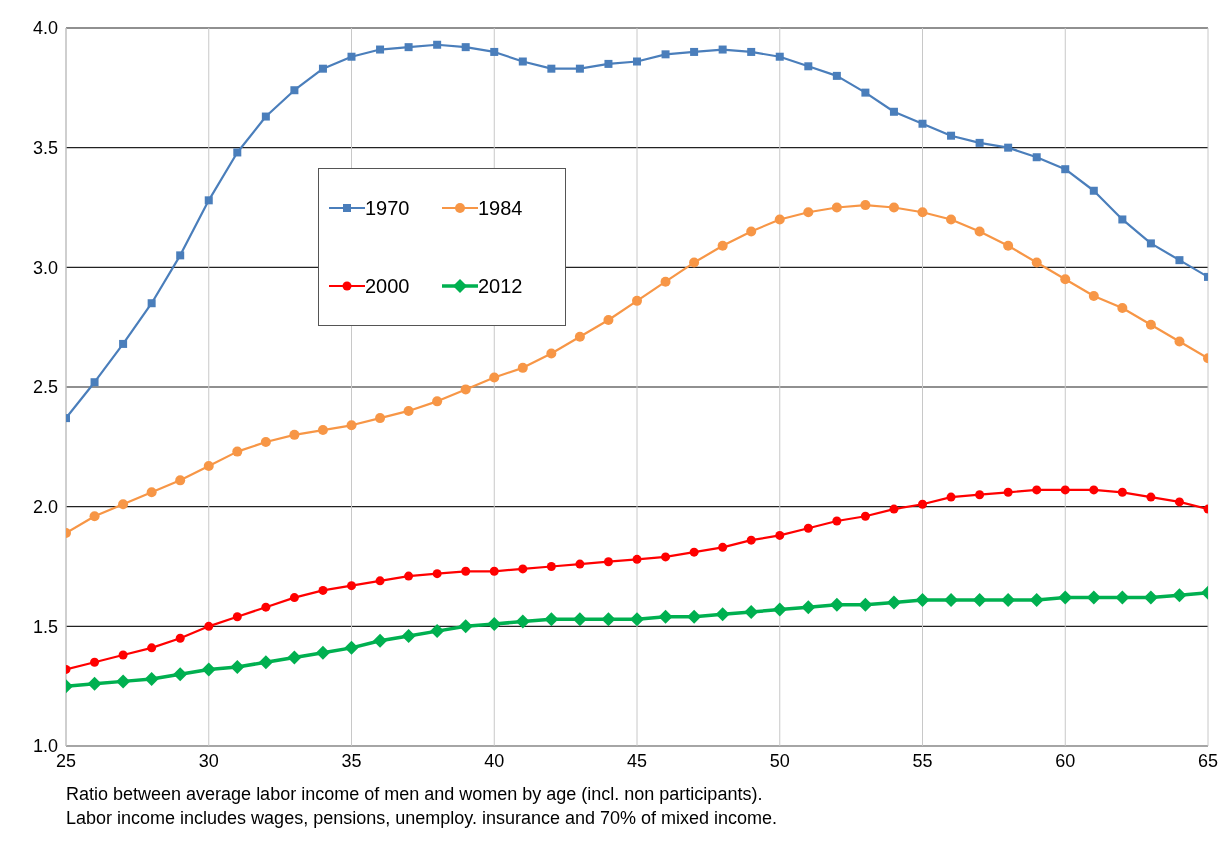 The height and width of the screenshot is (855, 1225). I want to click on y-tick-label: 1.5, so click(45, 626).